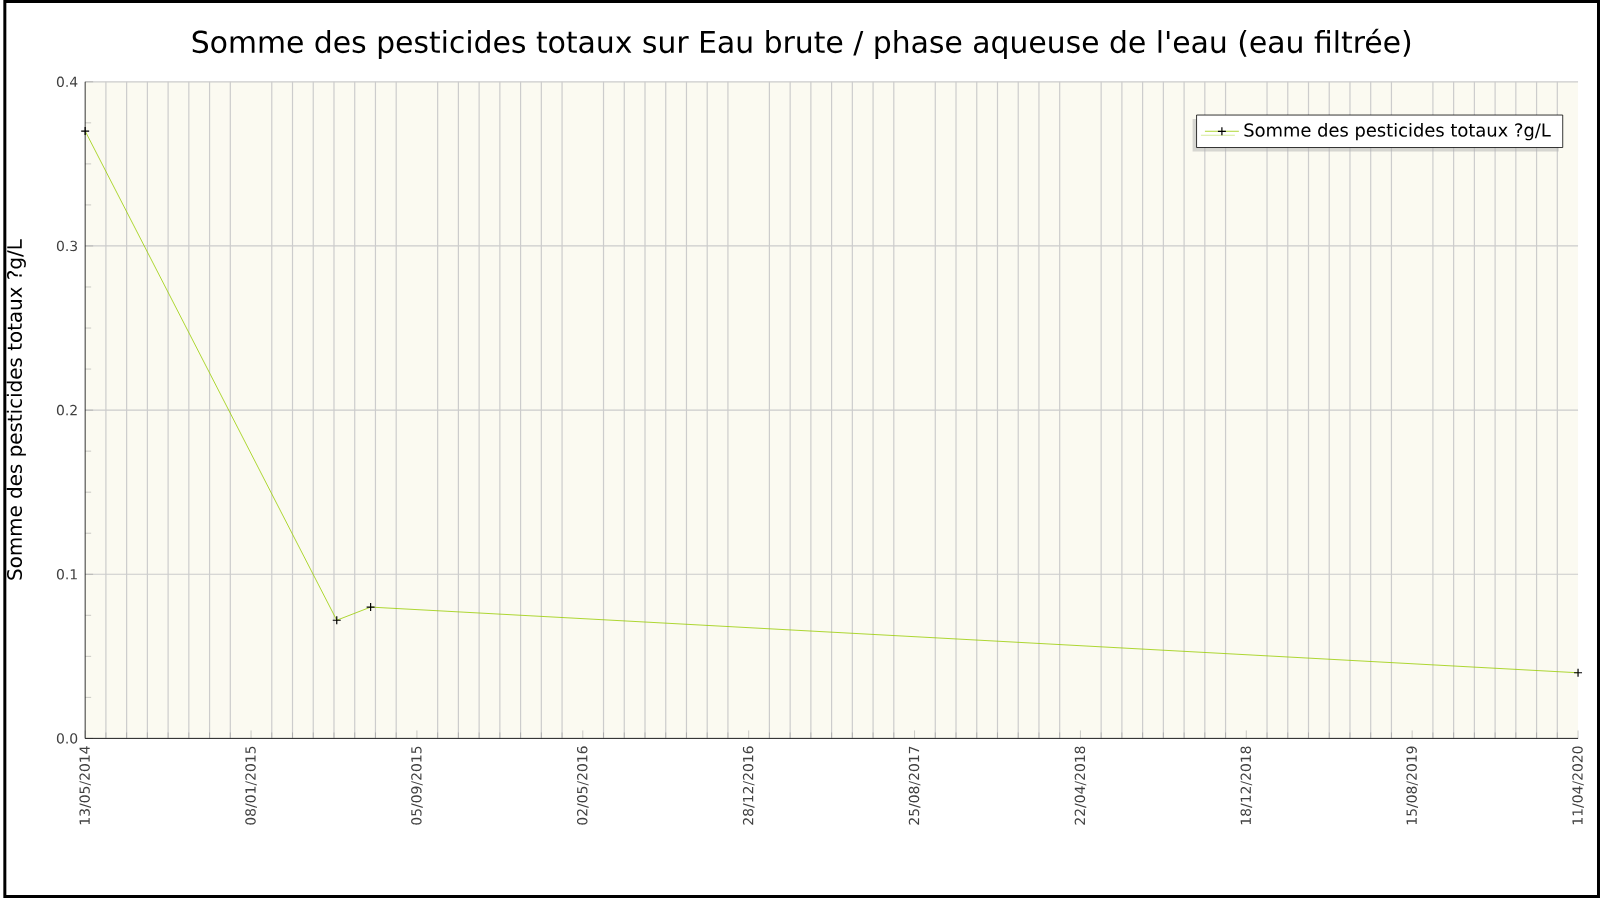  I want to click on legend-label: Somme des pesticides totaux ?g/L, so click(1397, 131).